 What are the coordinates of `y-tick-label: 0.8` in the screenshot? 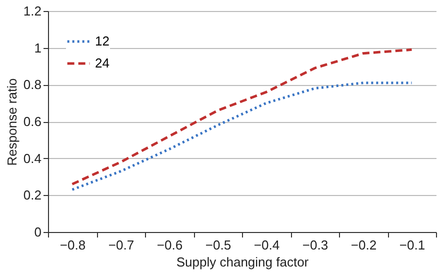 It's located at (32, 84).